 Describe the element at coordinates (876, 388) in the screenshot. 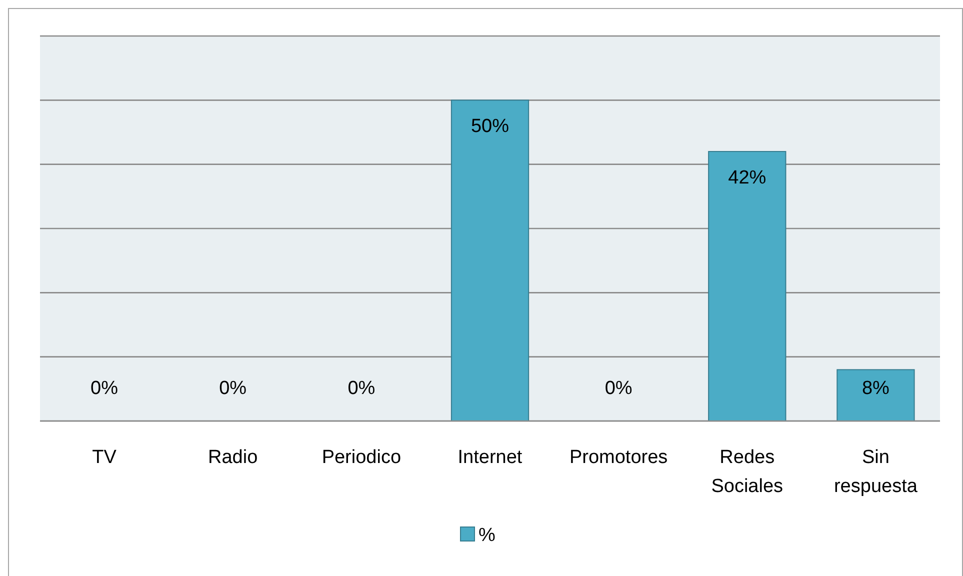

I see `data-label: 8%` at that location.